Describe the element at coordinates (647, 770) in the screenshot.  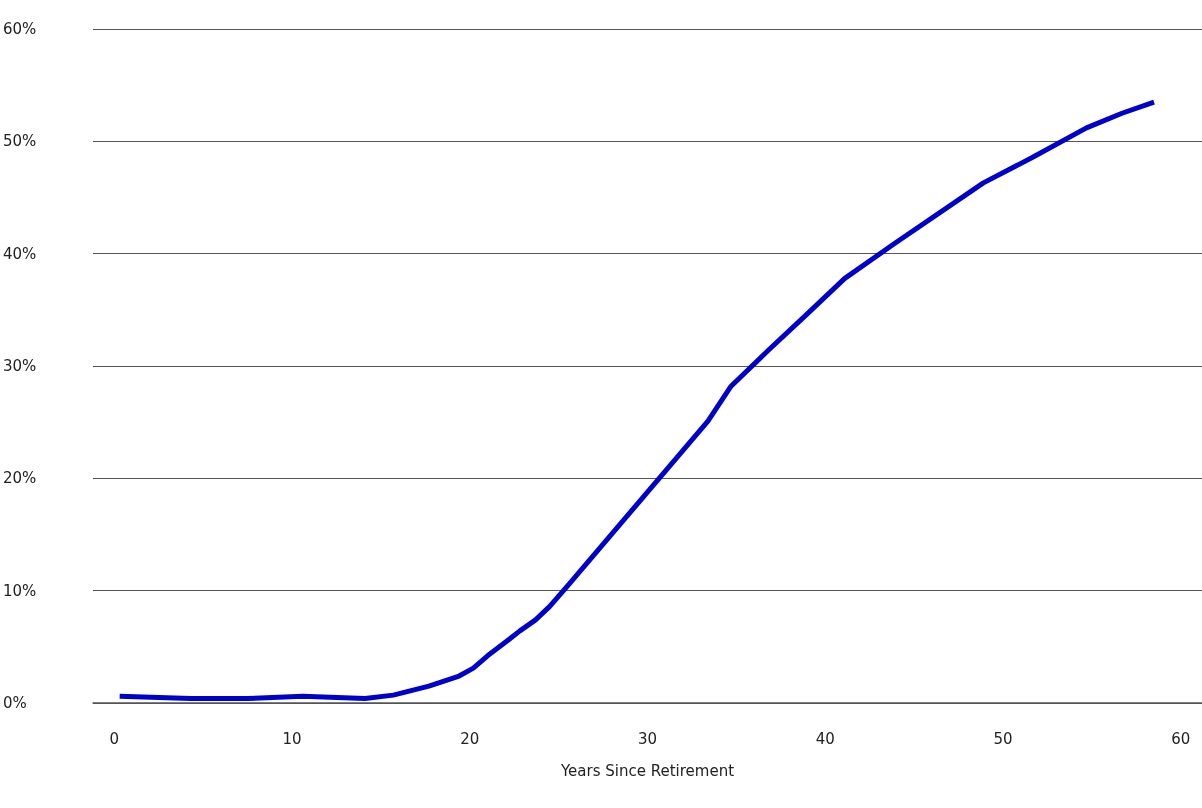
I see `x-axis-title: Years Since Retirement` at that location.